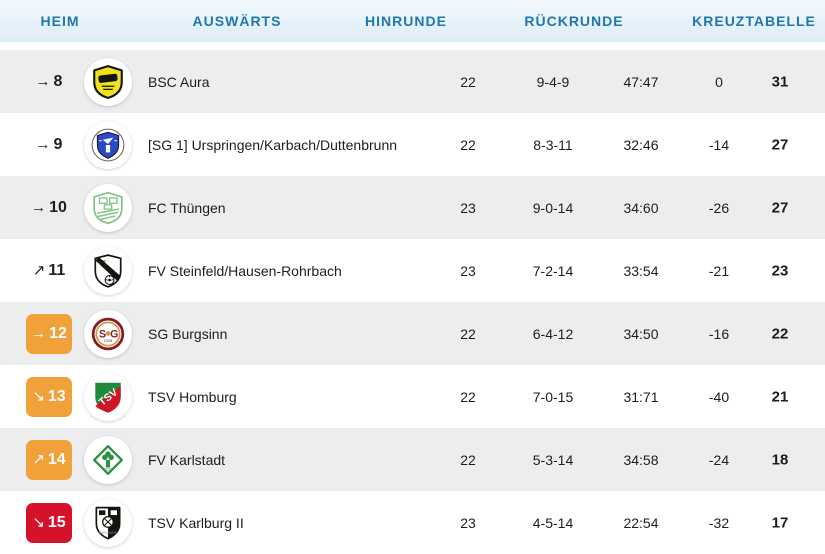 This screenshot has width=825, height=554. I want to click on win-draw-loss: 5-3-14, so click(553, 459).